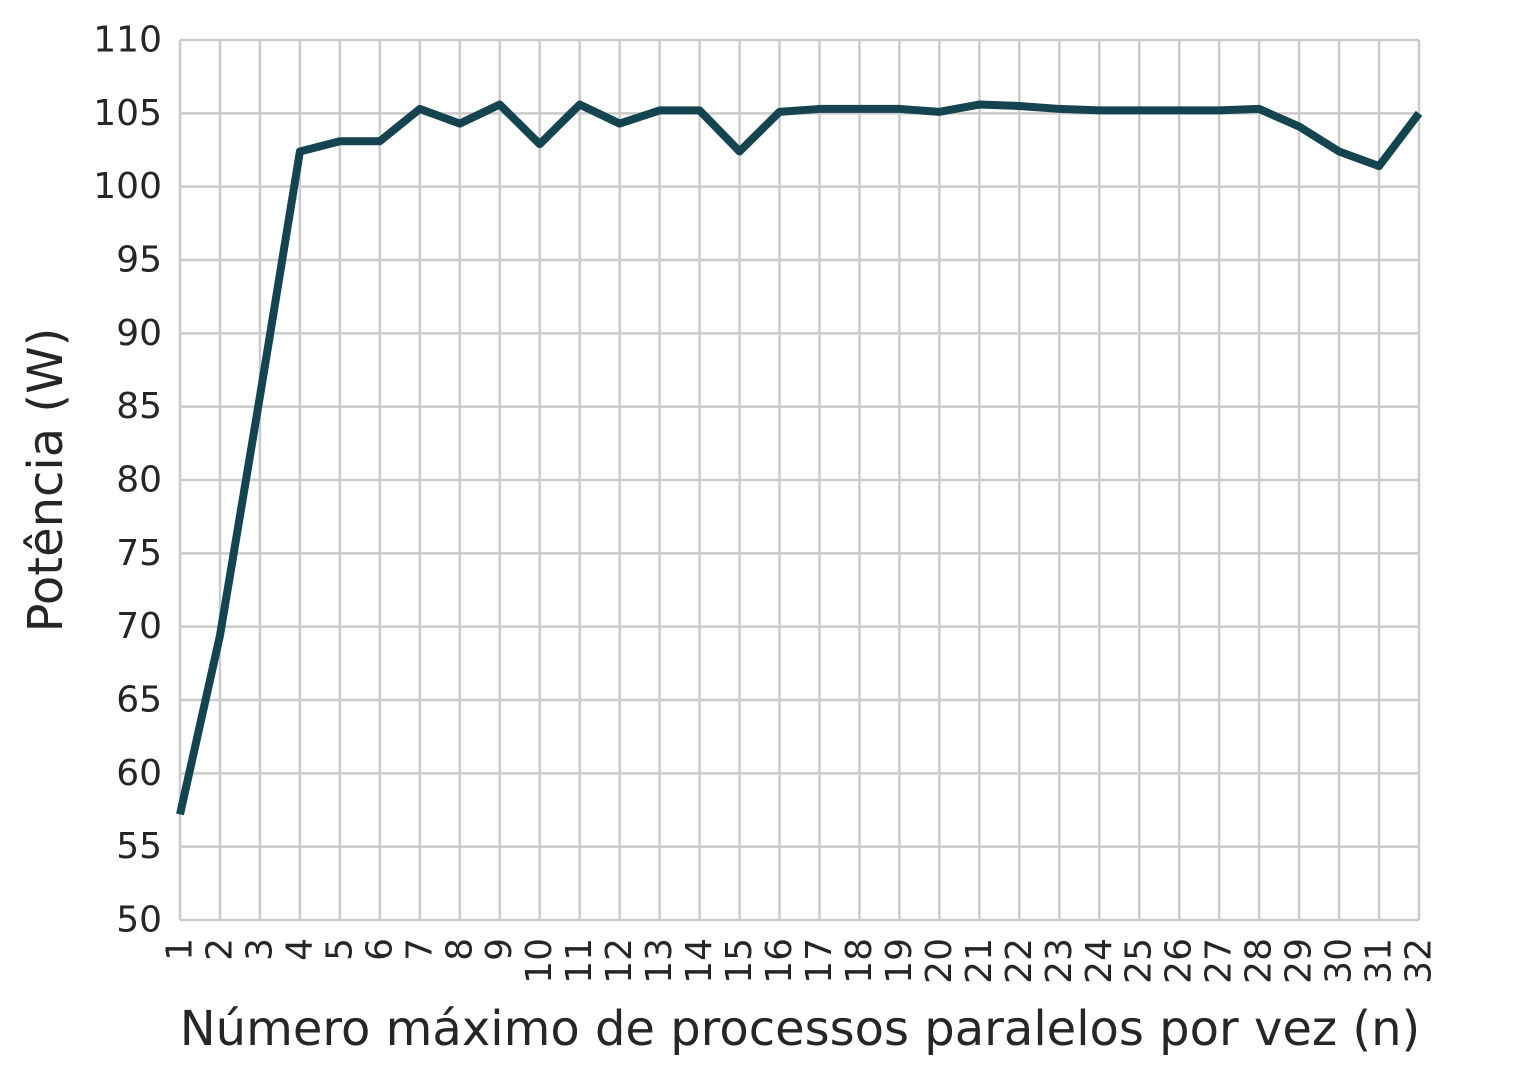 This screenshot has width=1534, height=1077. Describe the element at coordinates (1179, 961) in the screenshot. I see `x-tick-label: 26` at that location.